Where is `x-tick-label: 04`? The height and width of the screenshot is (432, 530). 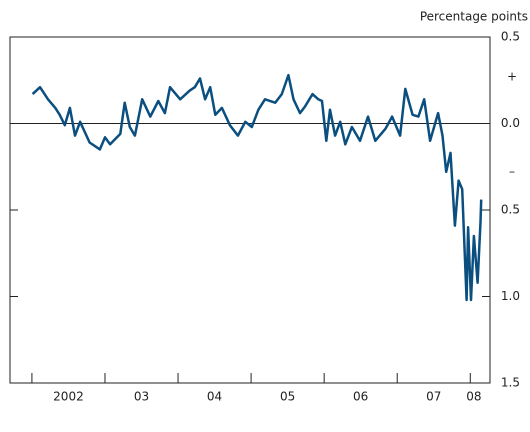
x-tick-label: 04 is located at coordinates (214, 397).